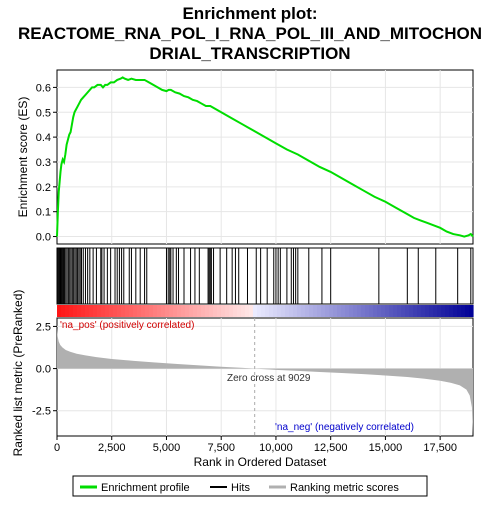 The height and width of the screenshot is (505, 500). I want to click on x-axis-ticks: 0 2,500 5,000 7,500 10,000 12,500 15,000 17,500, so click(255, 445).